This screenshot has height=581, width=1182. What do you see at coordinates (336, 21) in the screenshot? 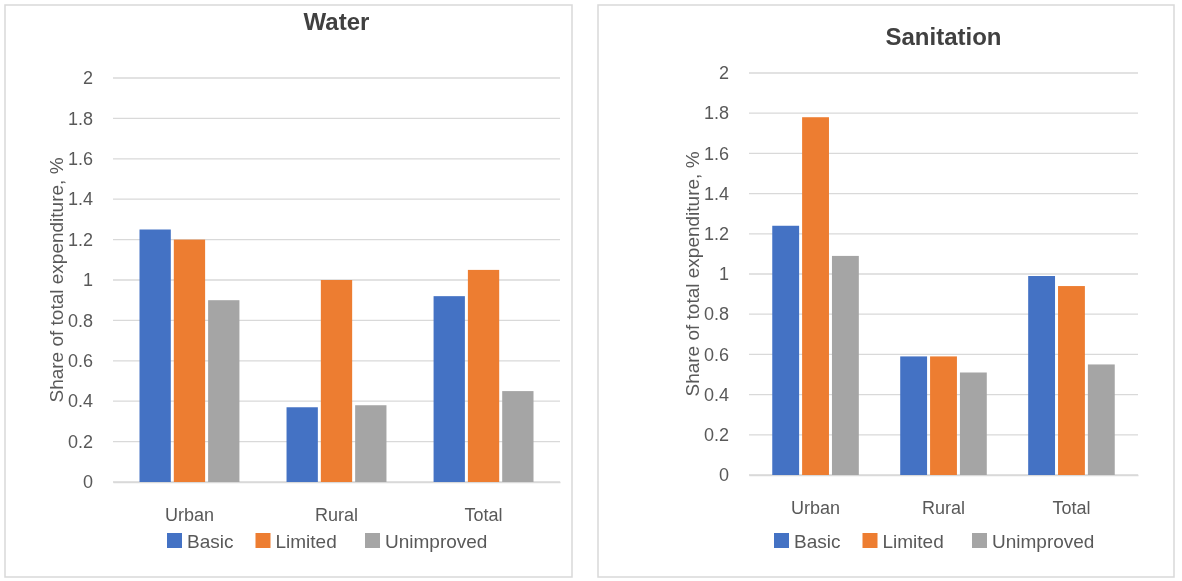
I see `chart-title: Water` at bounding box center [336, 21].